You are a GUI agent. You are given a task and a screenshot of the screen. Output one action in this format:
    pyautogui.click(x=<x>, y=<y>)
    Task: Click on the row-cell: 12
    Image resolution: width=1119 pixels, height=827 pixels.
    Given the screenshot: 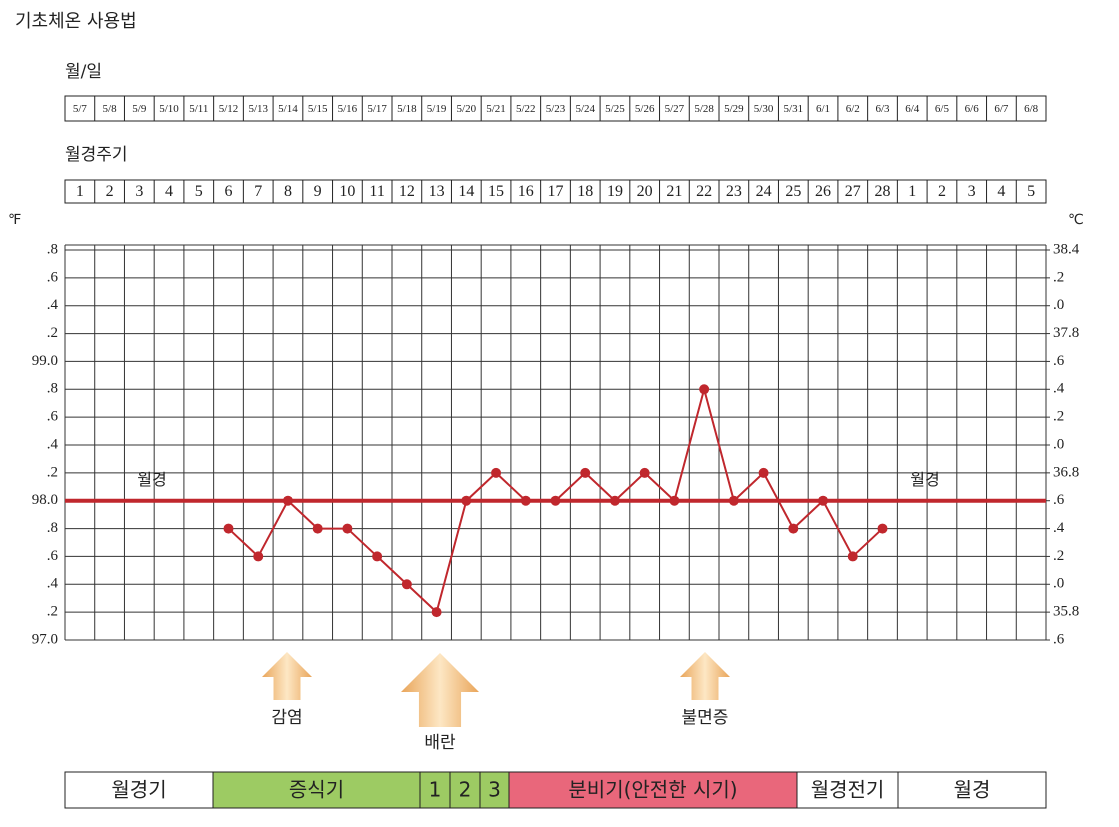 What is the action you would take?
    pyautogui.click(x=407, y=191)
    